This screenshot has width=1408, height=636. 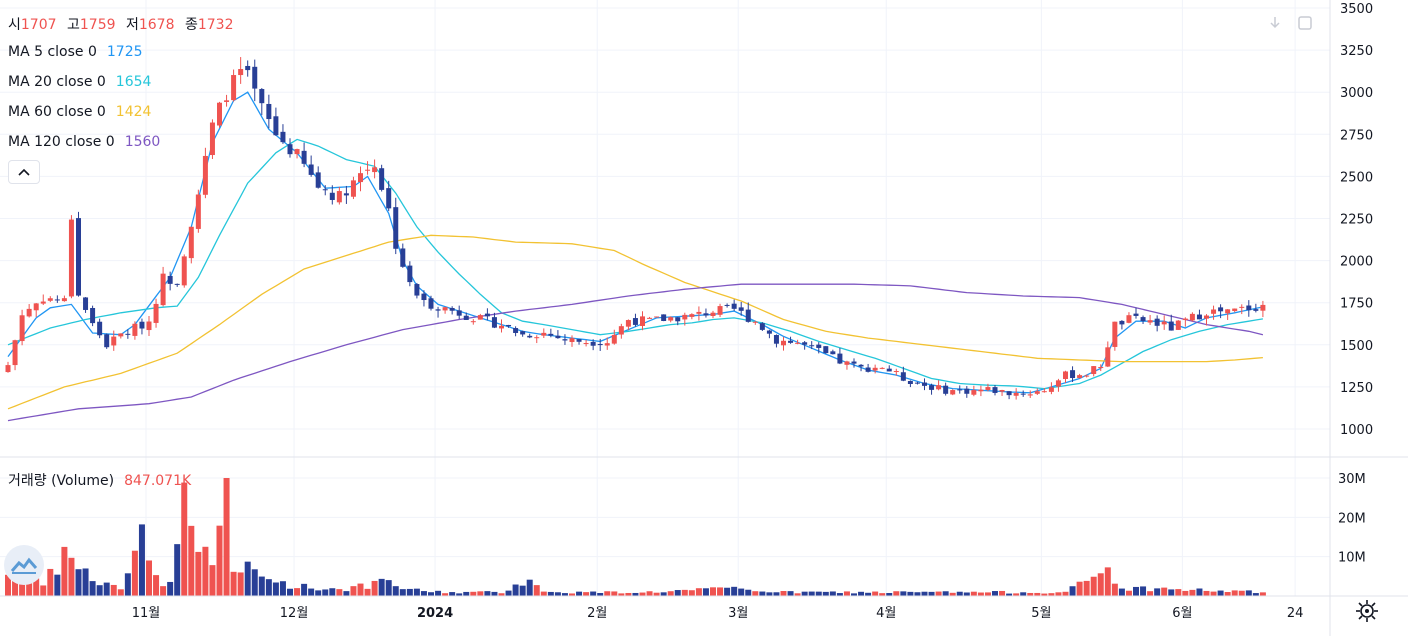 What do you see at coordinates (1356, 135) in the screenshot?
I see `price-tick-label: 2750` at bounding box center [1356, 135].